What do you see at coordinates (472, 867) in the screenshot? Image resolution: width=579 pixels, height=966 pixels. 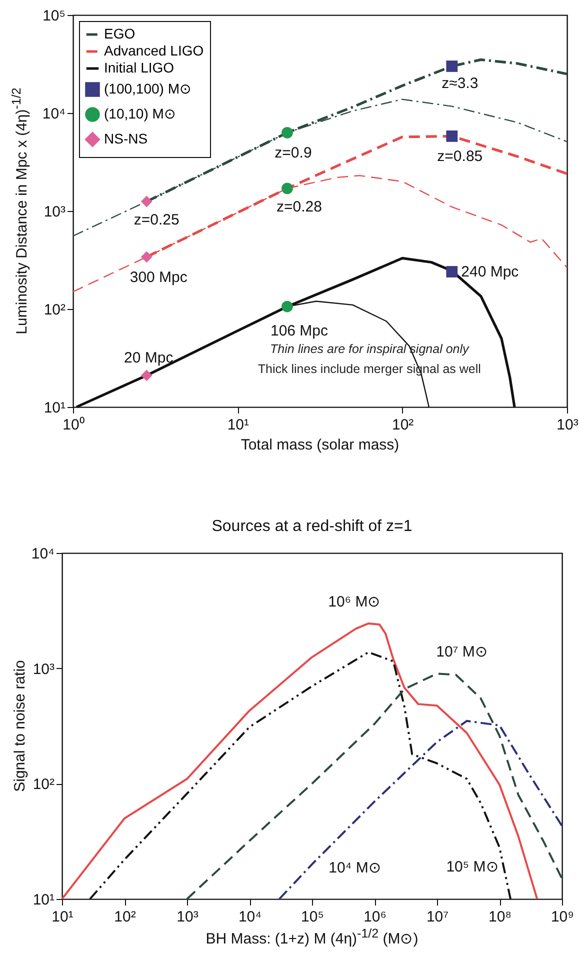 I see `annotation: 10⁵ M⊙` at bounding box center [472, 867].